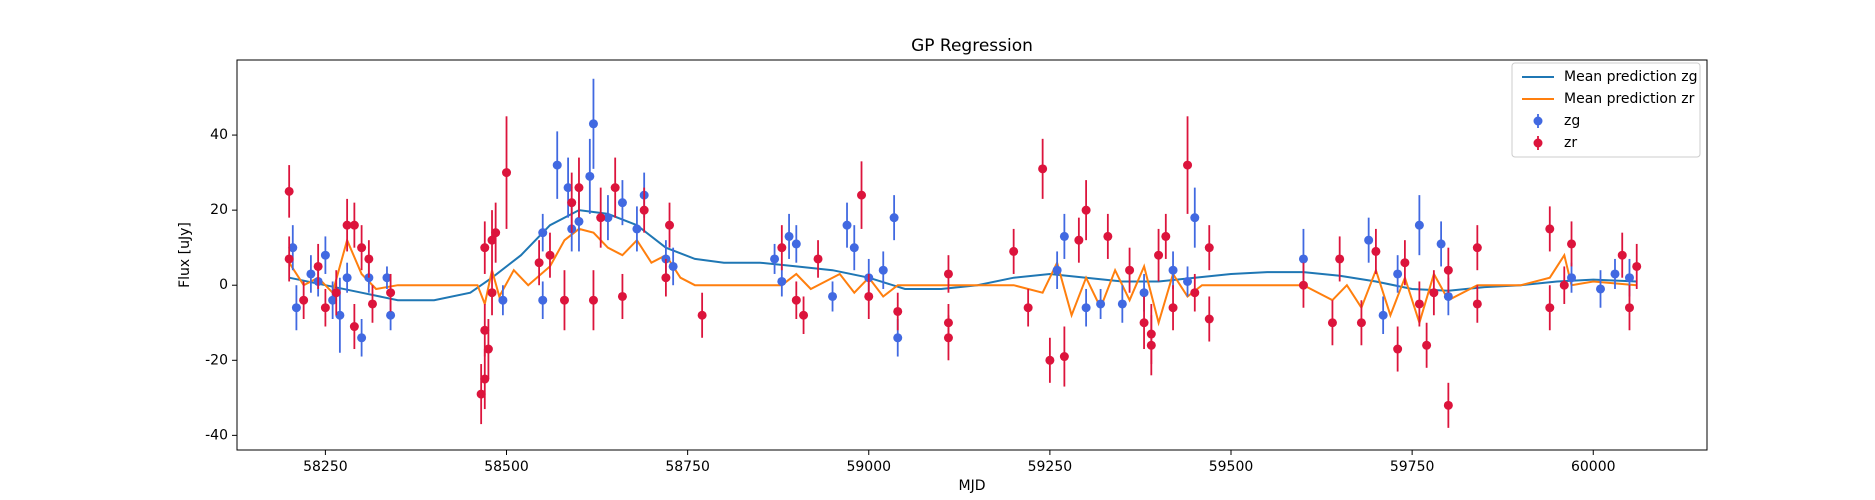 Image resolution: width=1875 pixels, height=500 pixels. What do you see at coordinates (219, 135) in the screenshot?
I see `y-tick-label: 40` at bounding box center [219, 135].